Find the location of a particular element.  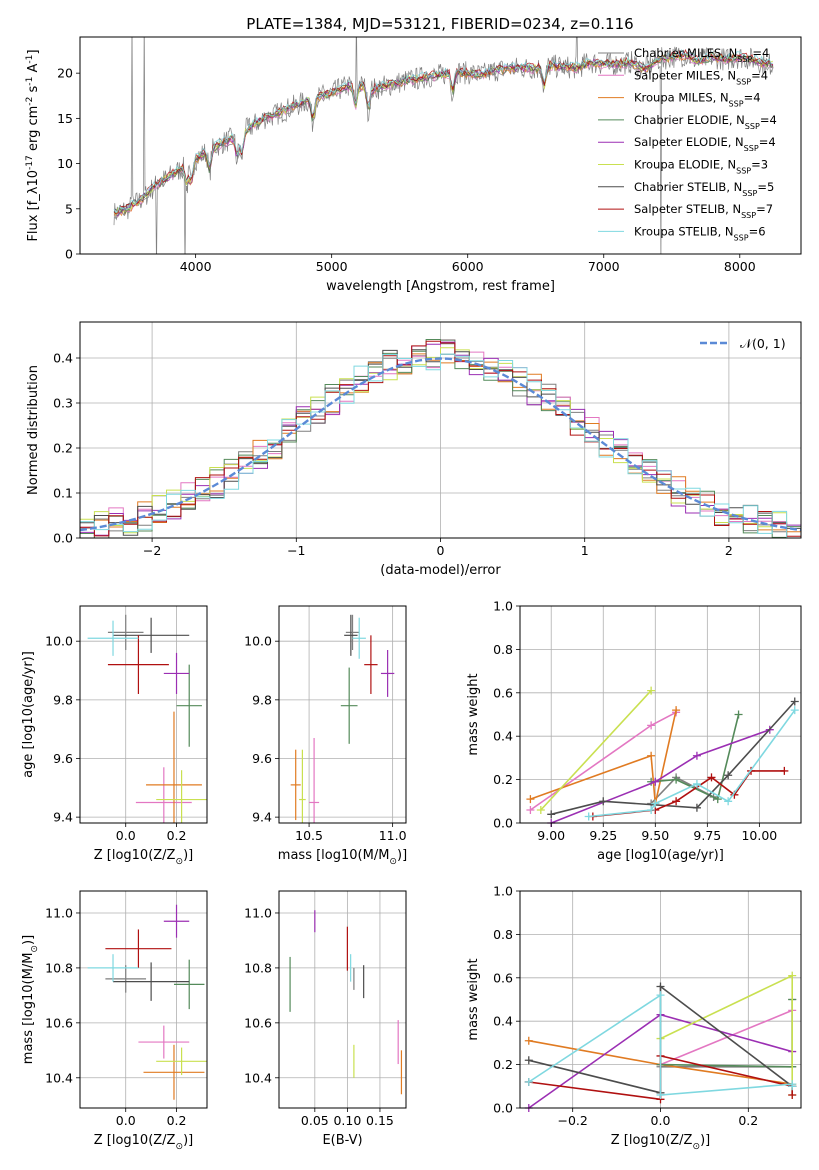

x-tick-label: 5000 is located at coordinates (332, 266).